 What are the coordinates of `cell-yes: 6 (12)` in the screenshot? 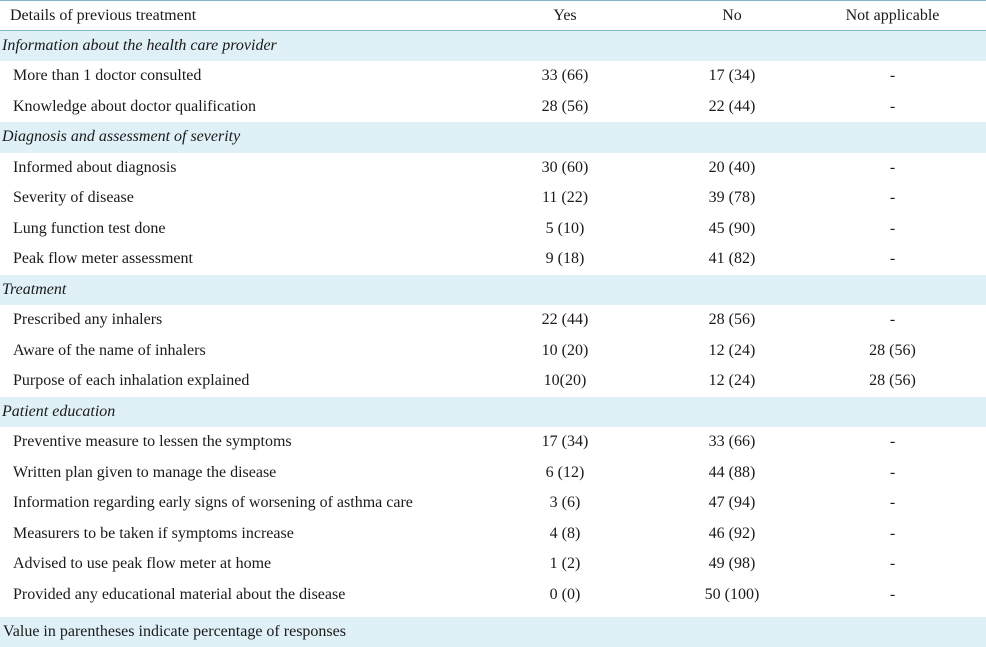 It's located at (565, 472).